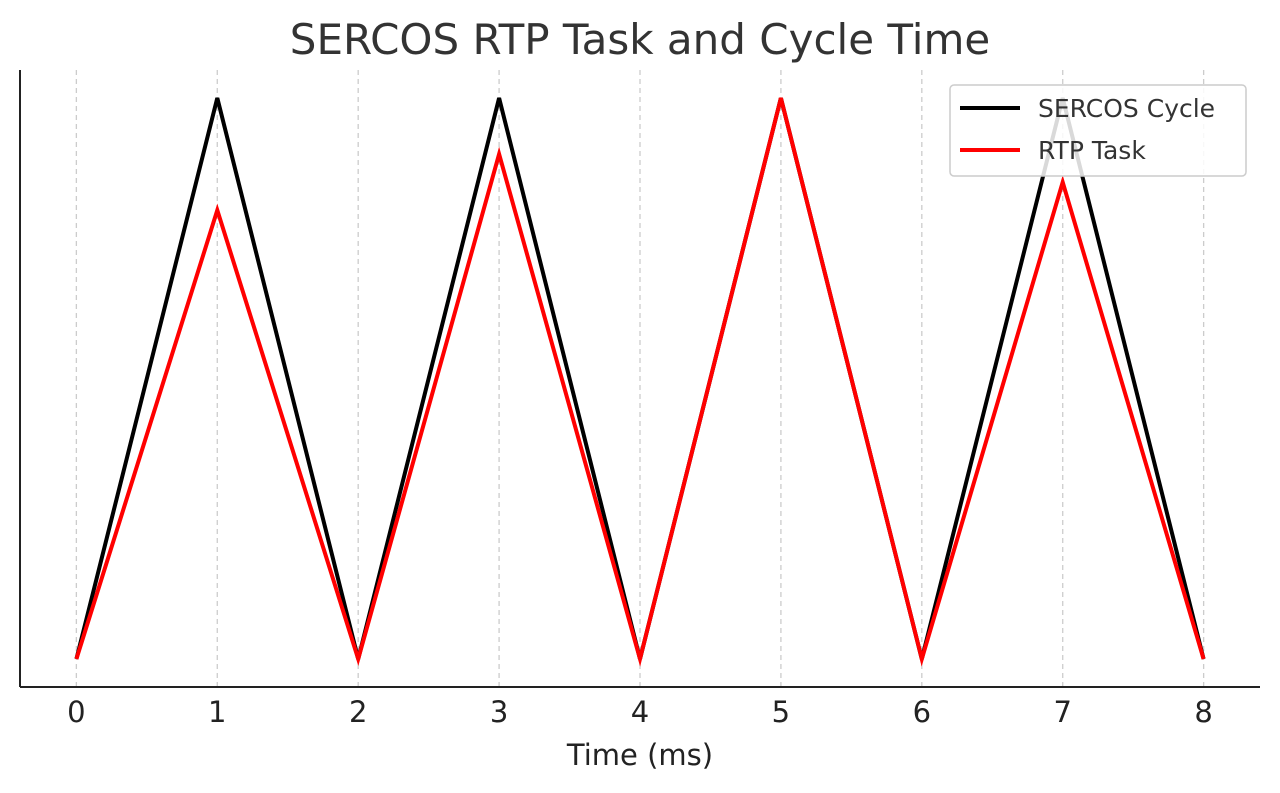 The height and width of the screenshot is (793, 1280). What do you see at coordinates (217, 712) in the screenshot?
I see `x-tick-label: 1` at bounding box center [217, 712].